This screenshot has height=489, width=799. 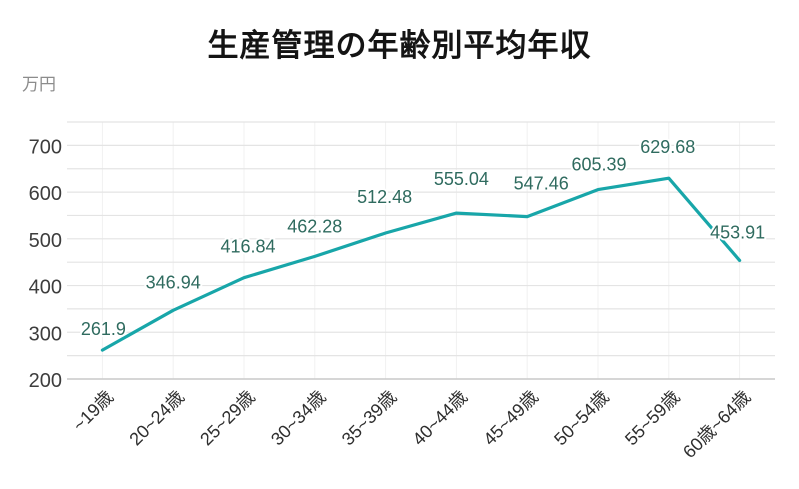 What do you see at coordinates (45, 147) in the screenshot?
I see `y-tick-label: 700` at bounding box center [45, 147].